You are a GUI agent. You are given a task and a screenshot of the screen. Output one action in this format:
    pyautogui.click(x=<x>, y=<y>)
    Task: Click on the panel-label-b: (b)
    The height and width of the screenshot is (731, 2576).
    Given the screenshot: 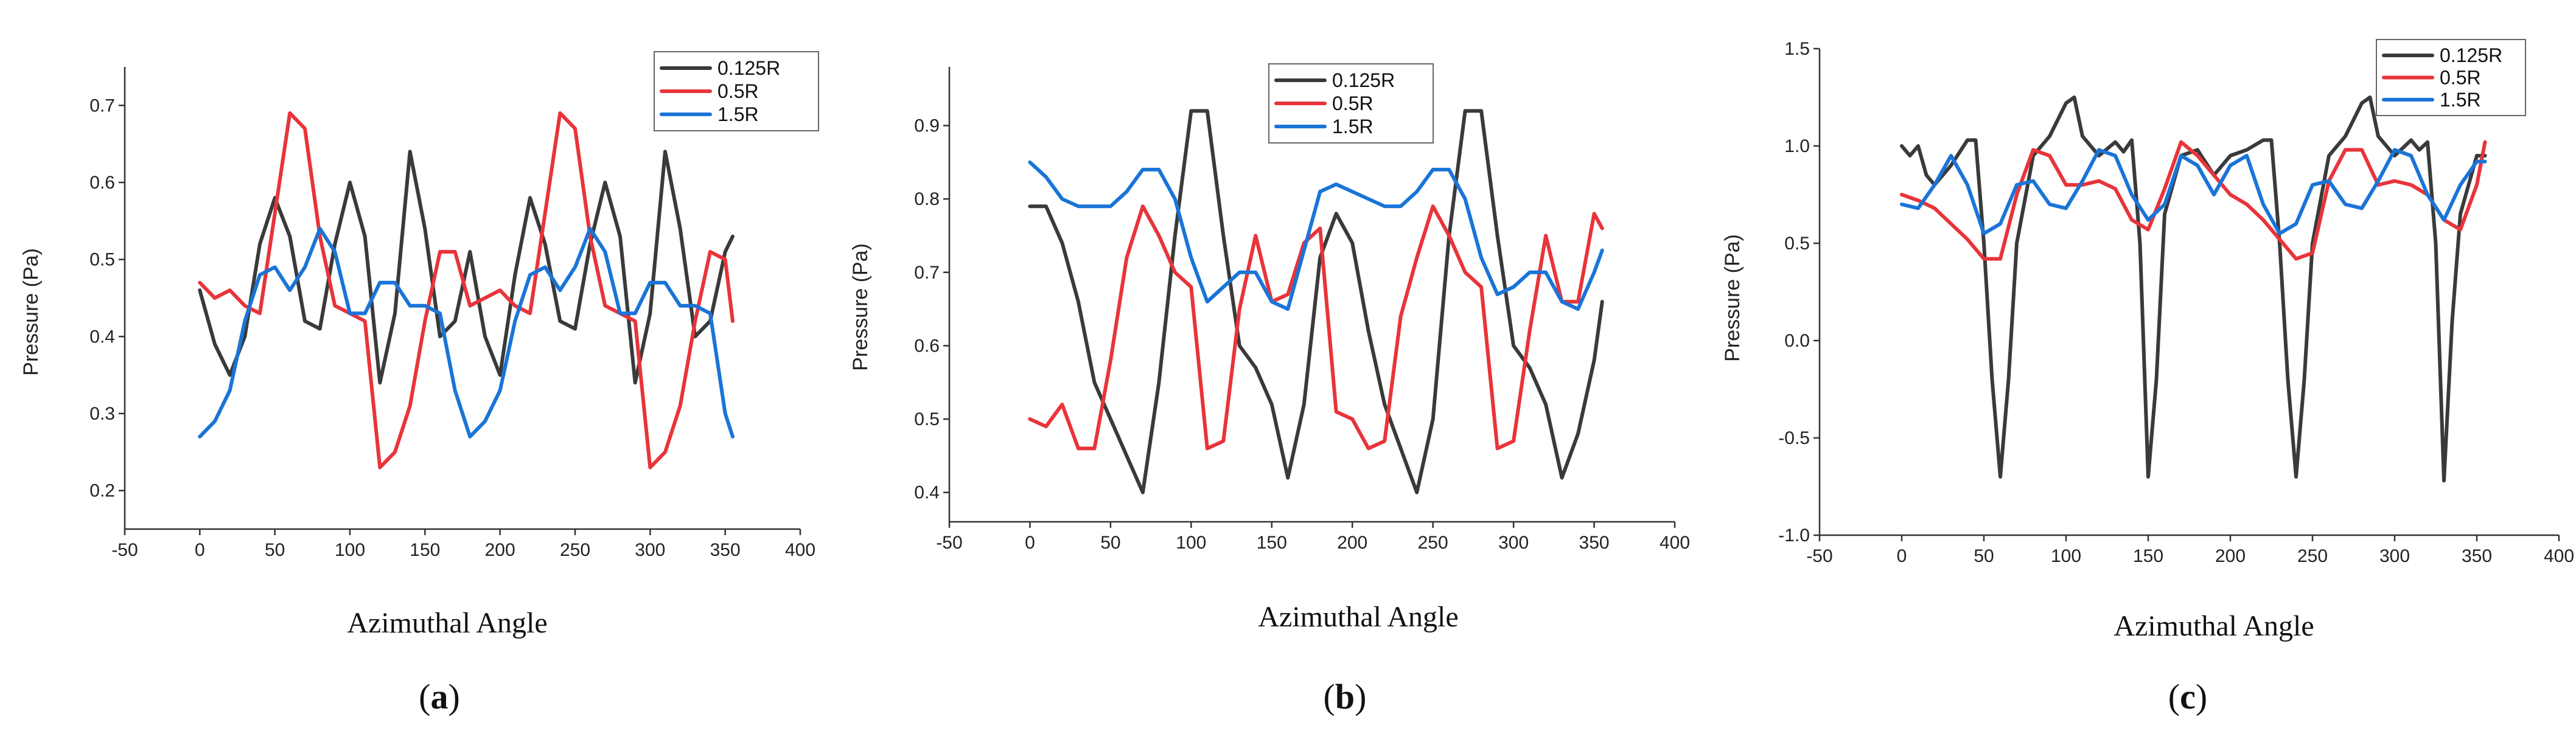 What is the action you would take?
    pyautogui.click(x=1345, y=696)
    